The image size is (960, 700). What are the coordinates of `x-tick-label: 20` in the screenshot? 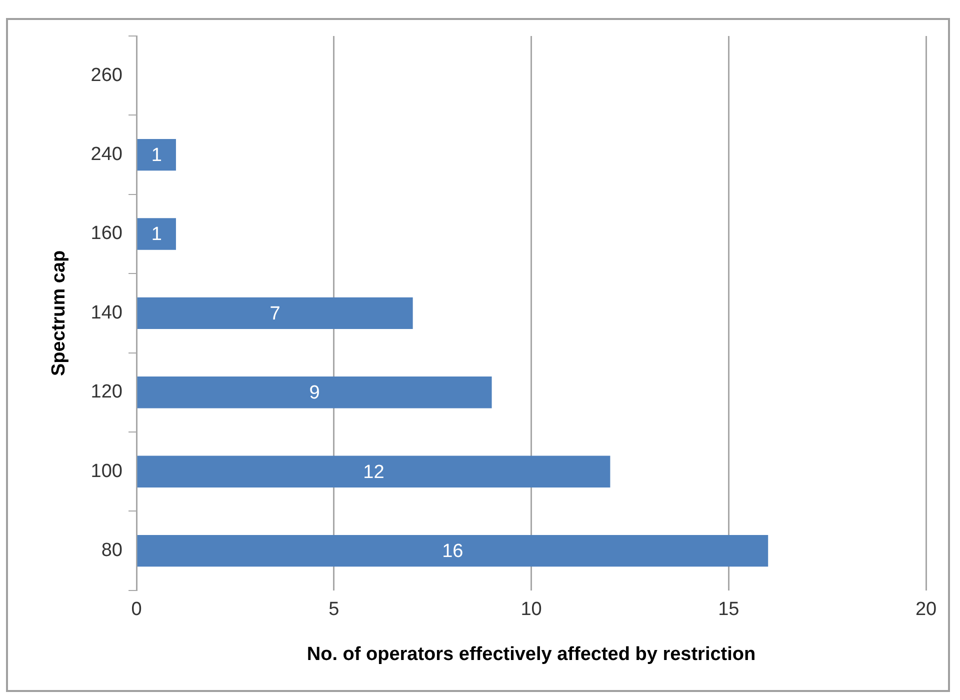 It's located at (926, 609).